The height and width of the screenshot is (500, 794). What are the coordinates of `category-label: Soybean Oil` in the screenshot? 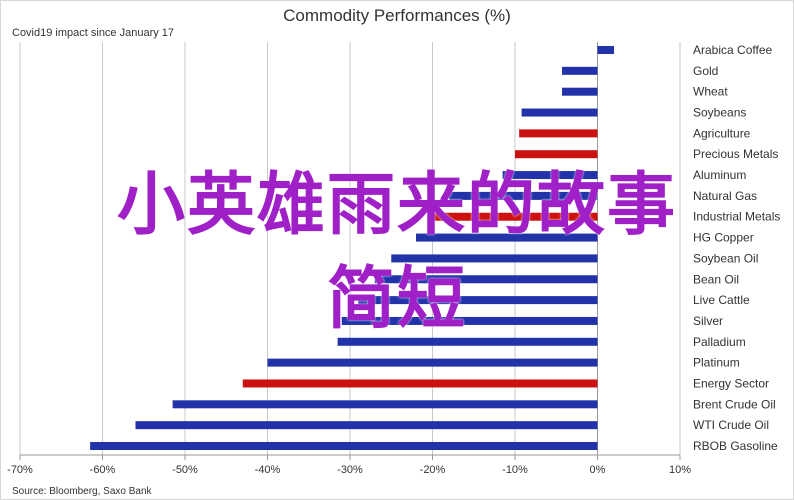 It's located at (725, 258).